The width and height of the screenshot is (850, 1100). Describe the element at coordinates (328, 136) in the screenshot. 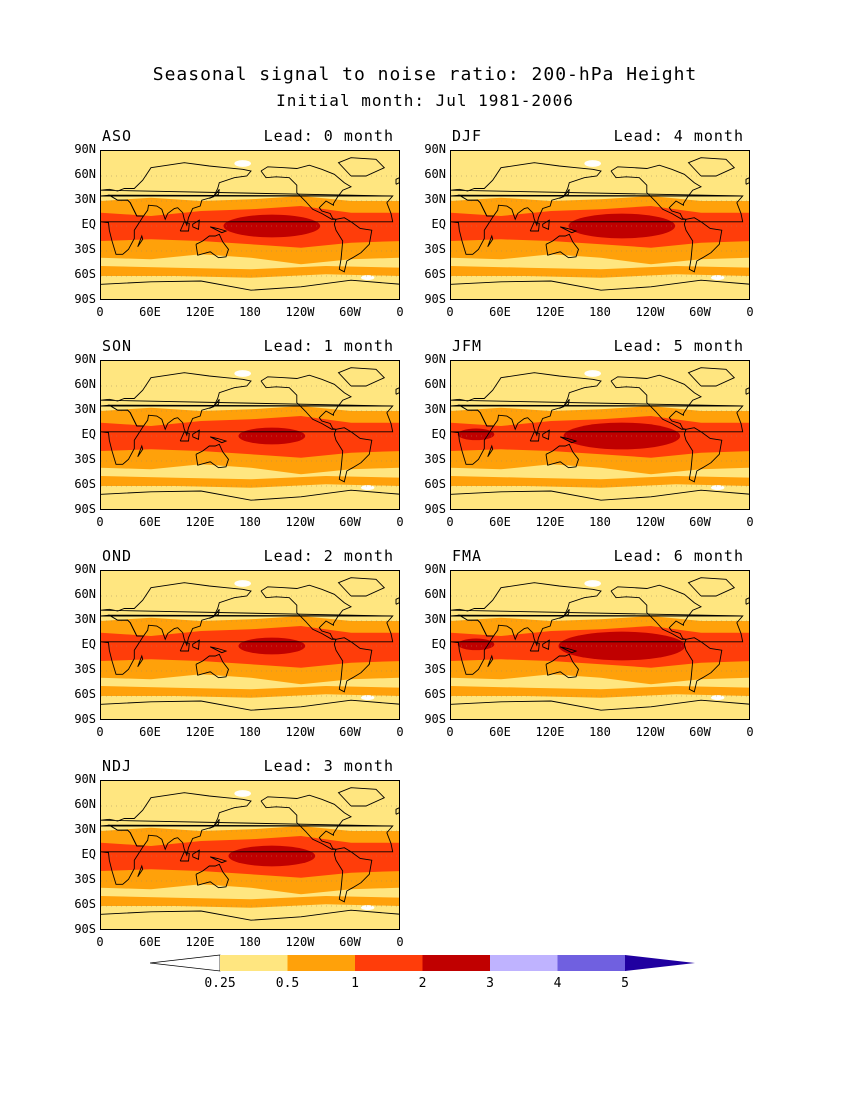

I see `panel-lead-label: Lead: 0 month` at that location.